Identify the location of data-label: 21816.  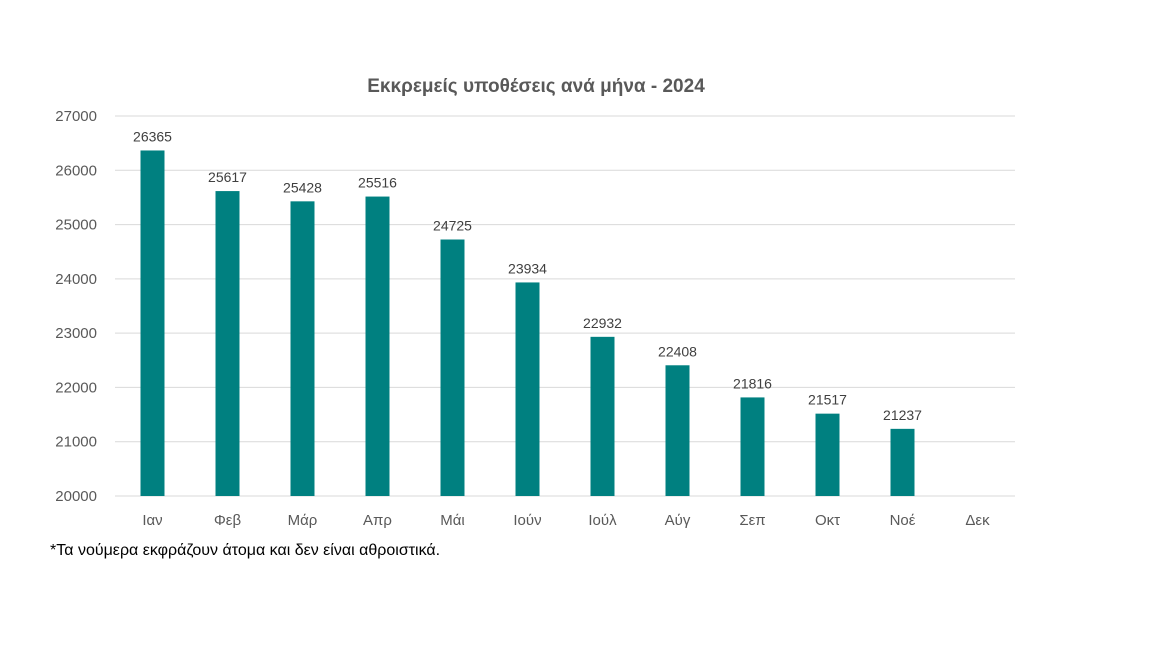
(752, 383).